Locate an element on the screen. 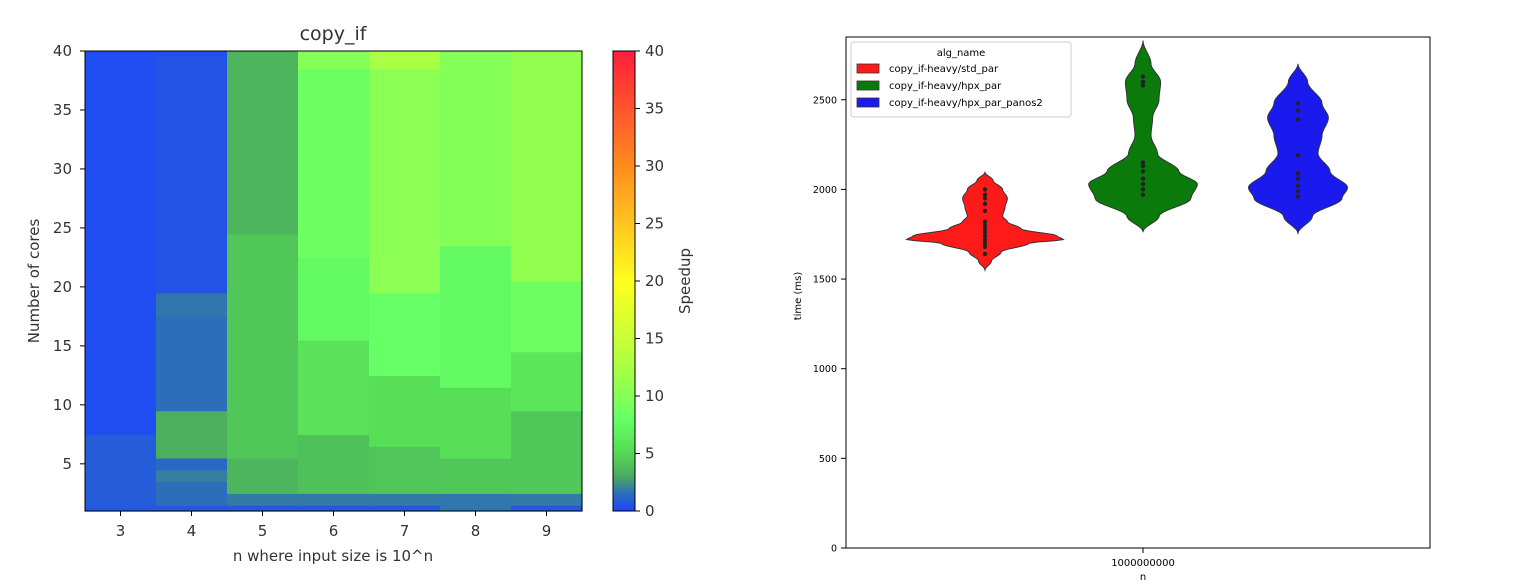 This screenshot has width=1537, height=588. heatmap-x-tick-label: 4 is located at coordinates (192, 531).